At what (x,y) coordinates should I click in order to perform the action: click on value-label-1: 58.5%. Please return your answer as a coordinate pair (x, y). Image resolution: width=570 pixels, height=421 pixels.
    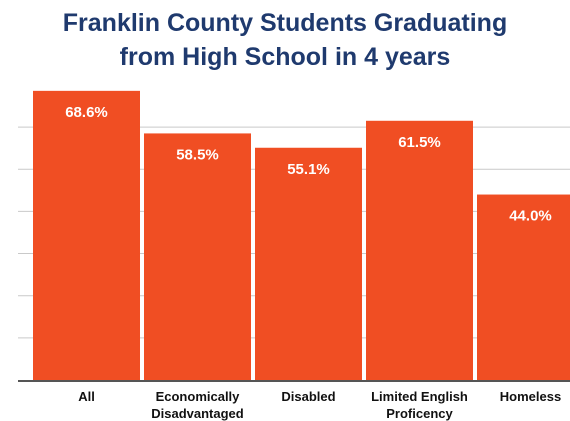
    Looking at the image, I should click on (197, 154).